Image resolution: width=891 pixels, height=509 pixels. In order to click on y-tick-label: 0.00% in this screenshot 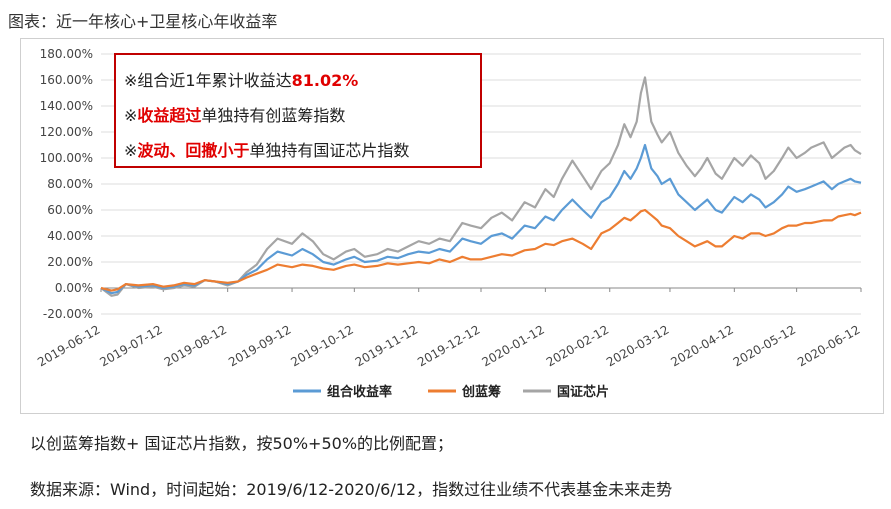, I will do `click(74, 288)`.